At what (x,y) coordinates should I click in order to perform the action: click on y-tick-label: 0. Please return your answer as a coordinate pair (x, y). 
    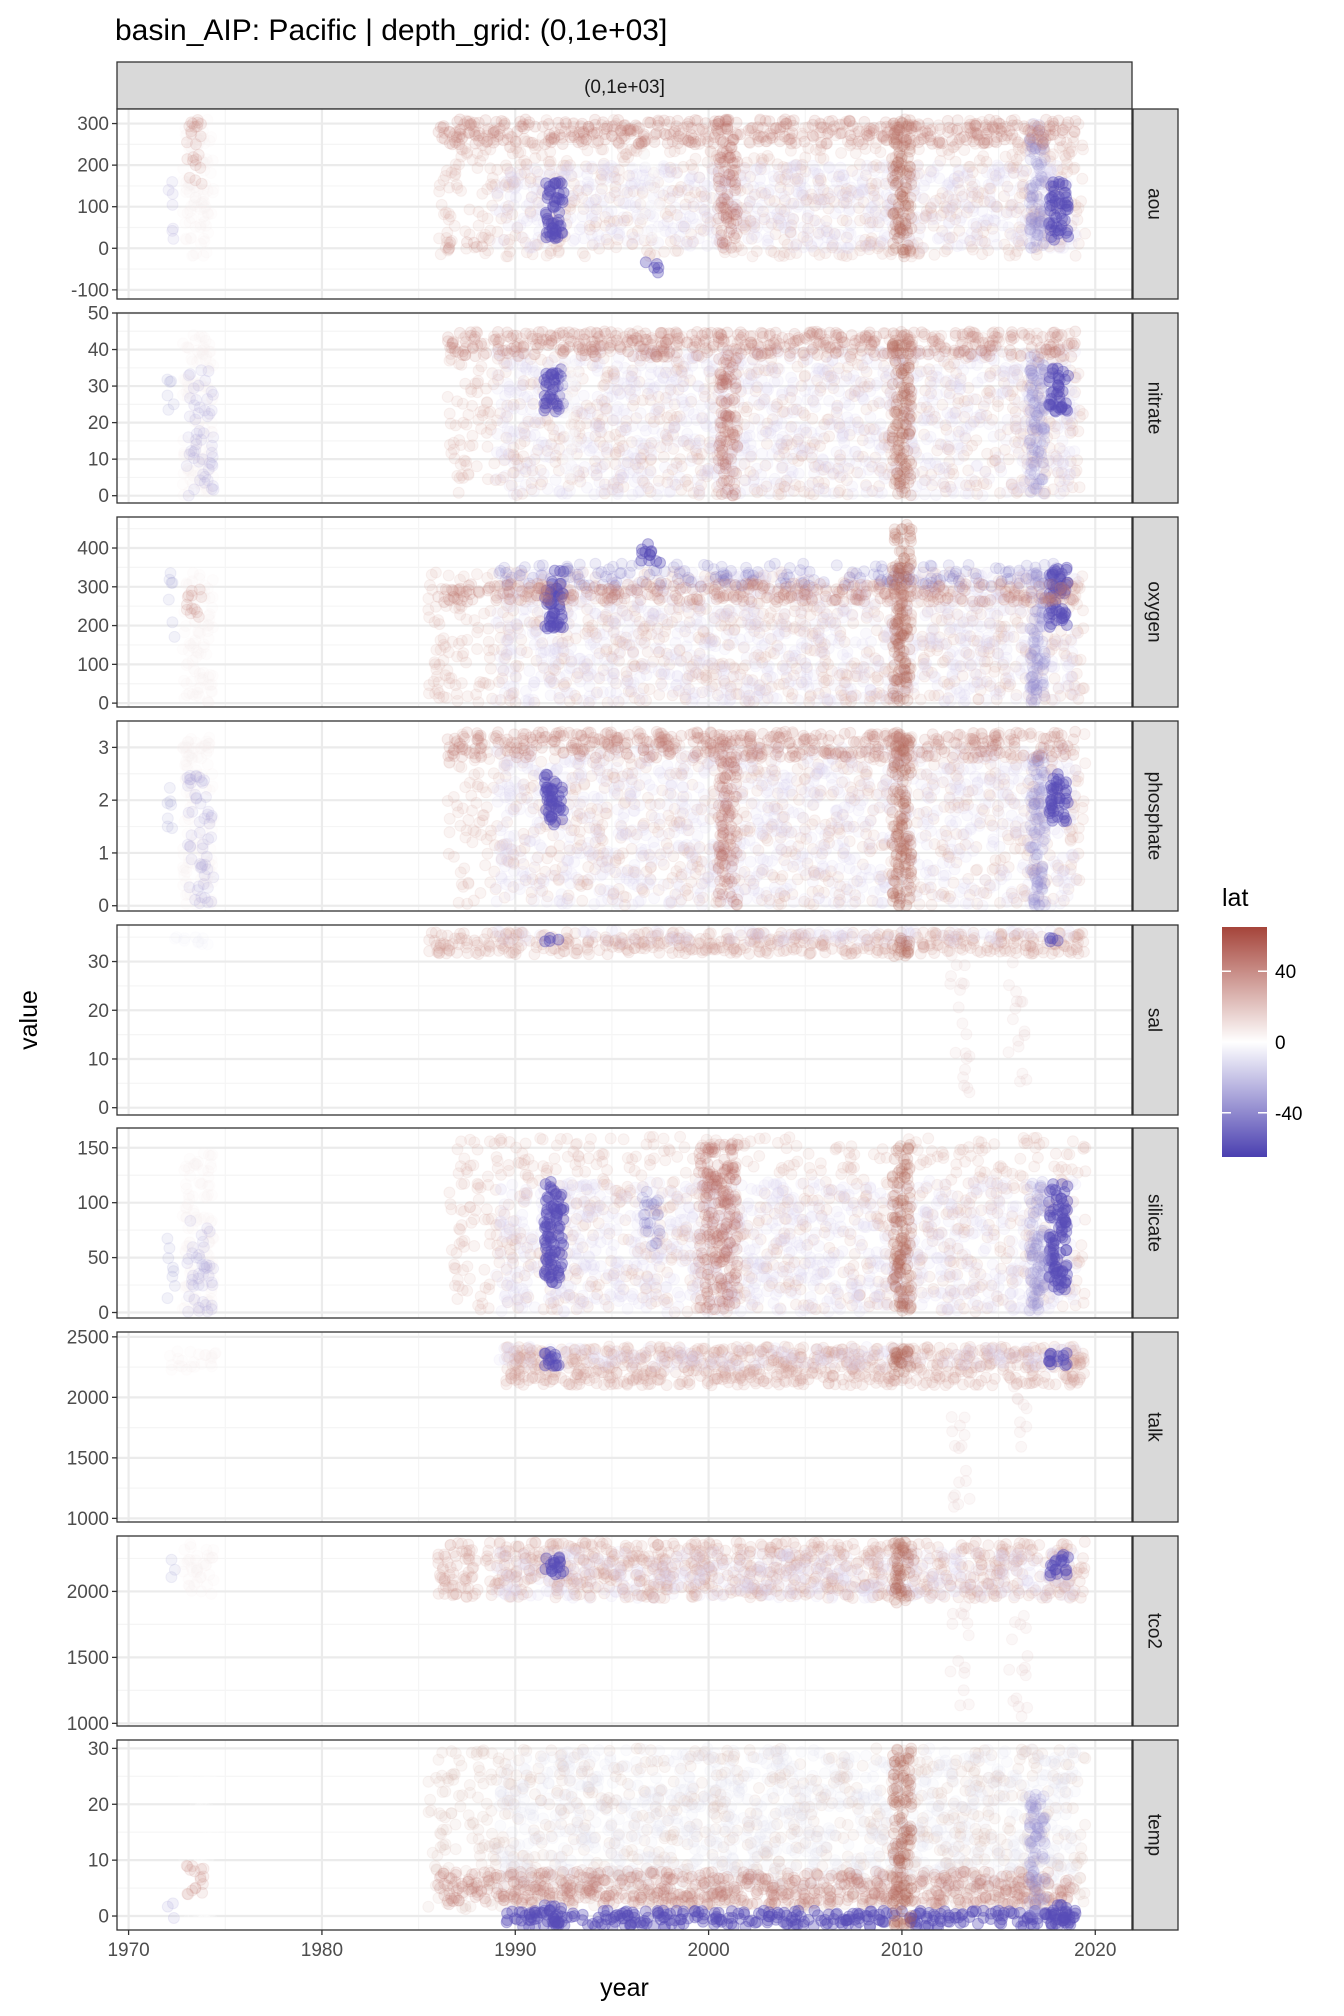
    Looking at the image, I should click on (103, 249).